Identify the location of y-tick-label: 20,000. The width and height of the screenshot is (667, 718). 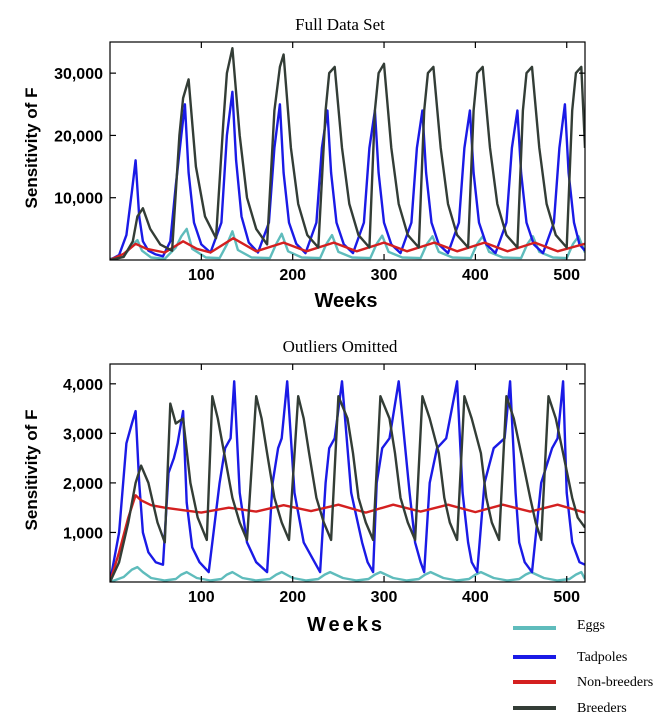
(78, 136).